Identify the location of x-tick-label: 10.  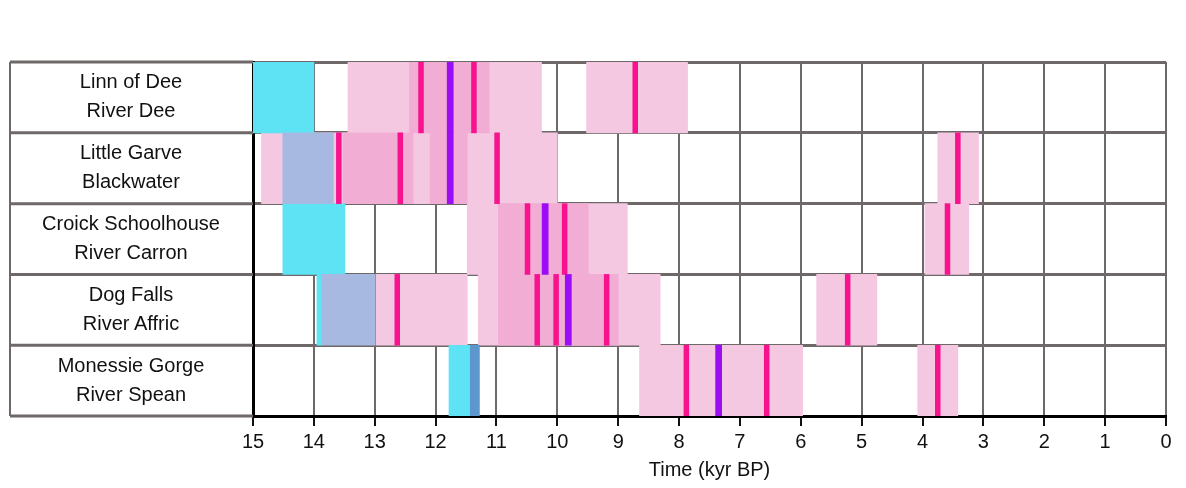
(557, 440).